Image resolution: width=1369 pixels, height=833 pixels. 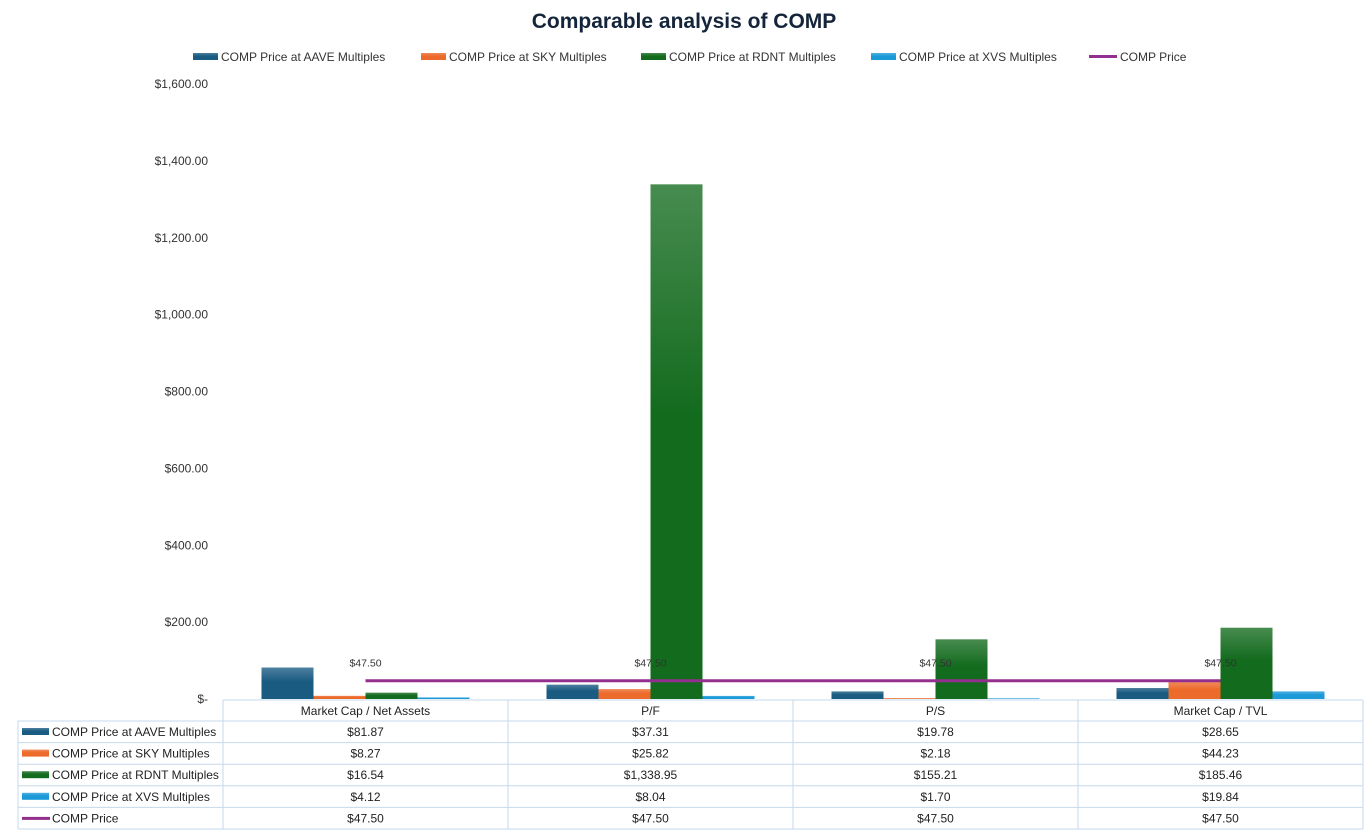 What do you see at coordinates (365, 797) in the screenshot?
I see `table-cell: $4.12` at bounding box center [365, 797].